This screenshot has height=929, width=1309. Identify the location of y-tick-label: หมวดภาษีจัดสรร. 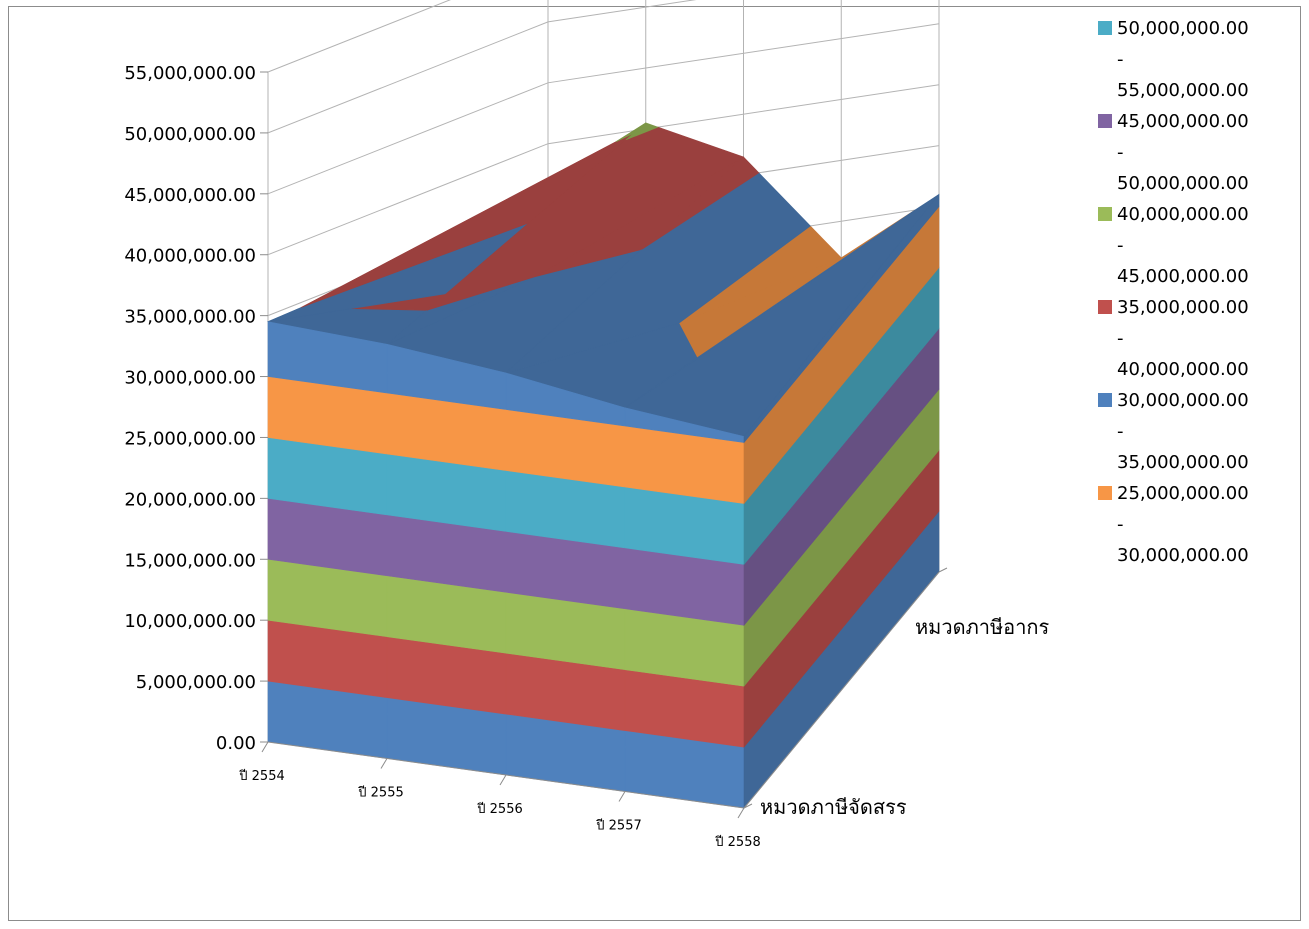
(833, 807).